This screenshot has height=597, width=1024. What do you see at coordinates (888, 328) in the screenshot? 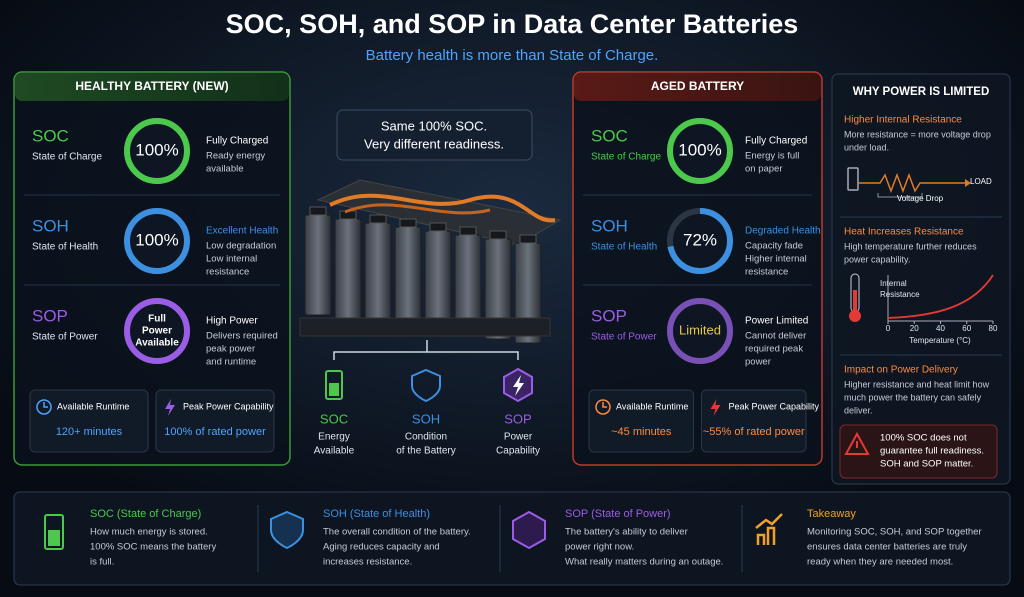
I see `x-tick-label: 0` at bounding box center [888, 328].